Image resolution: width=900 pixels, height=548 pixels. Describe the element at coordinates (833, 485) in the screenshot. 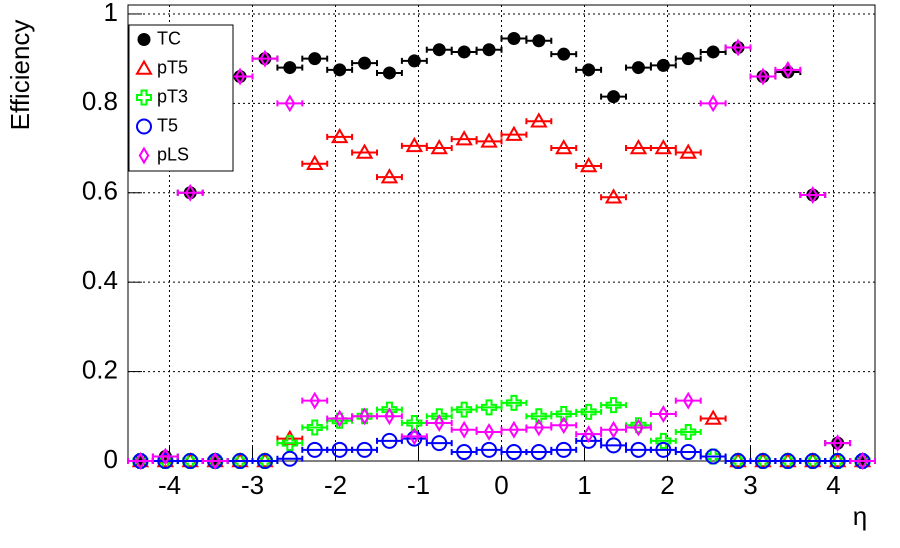

I see `x-tick-label: 4` at that location.